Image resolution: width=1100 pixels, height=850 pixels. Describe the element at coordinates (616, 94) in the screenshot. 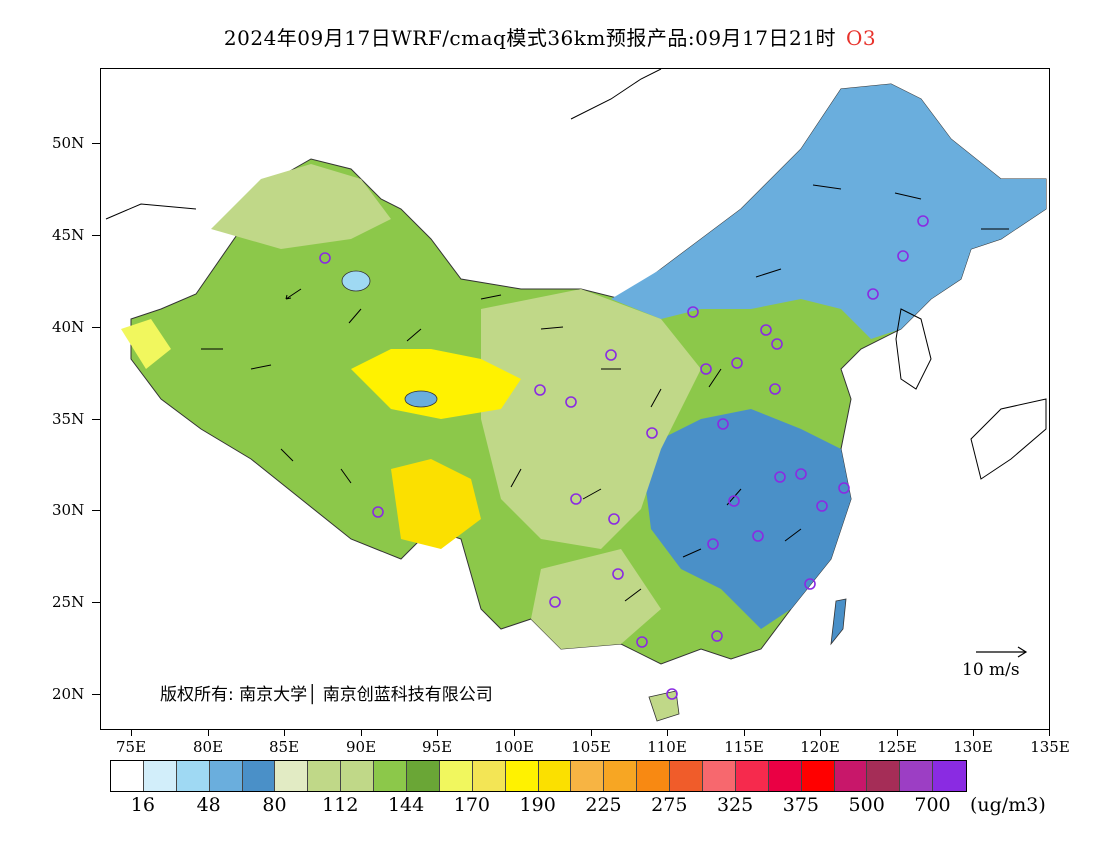

I see `russia-coast` at that location.